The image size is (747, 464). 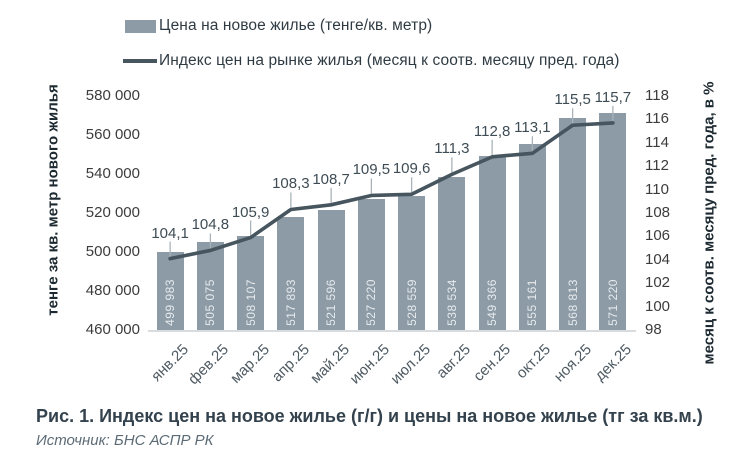 What do you see at coordinates (112, 173) in the screenshot?
I see `left-axis-tick: 540 000` at bounding box center [112, 173].